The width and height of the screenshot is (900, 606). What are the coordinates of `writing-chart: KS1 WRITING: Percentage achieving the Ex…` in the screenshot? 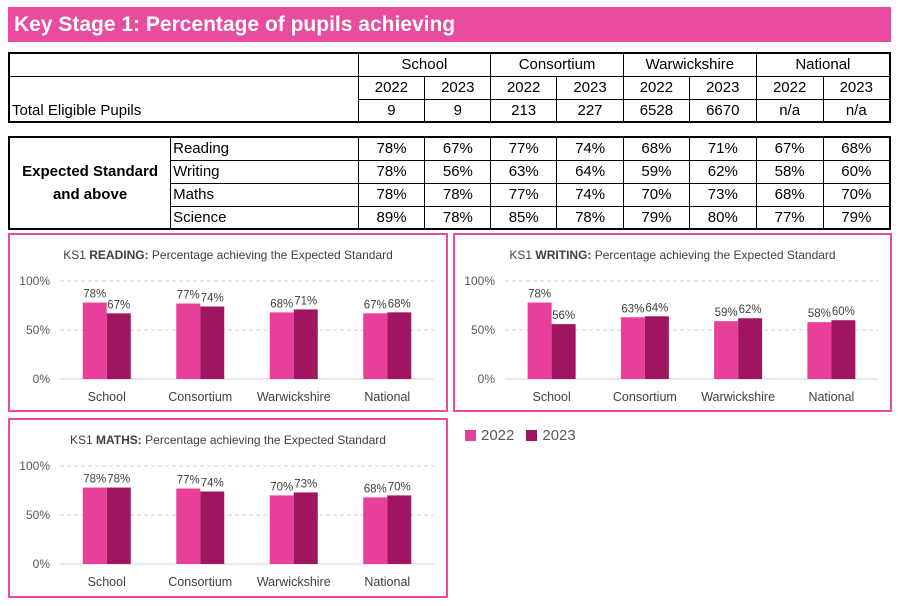 It's located at (671, 326).